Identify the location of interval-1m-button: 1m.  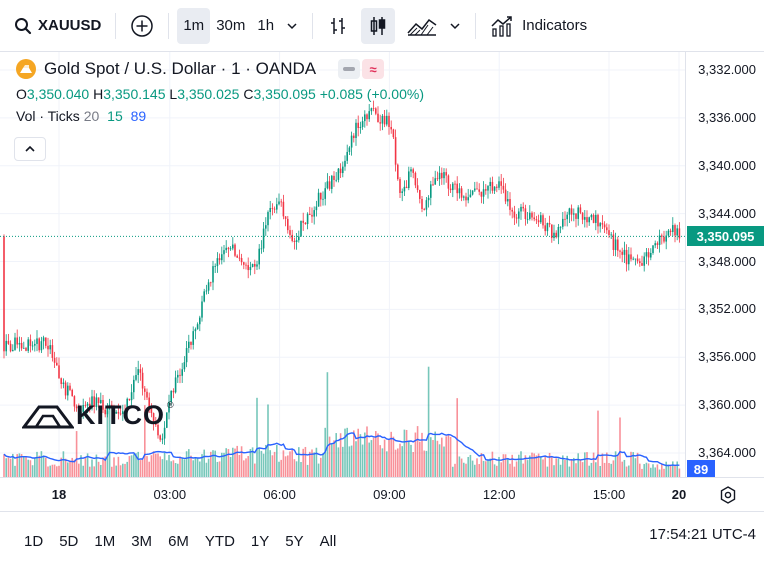
(194, 25).